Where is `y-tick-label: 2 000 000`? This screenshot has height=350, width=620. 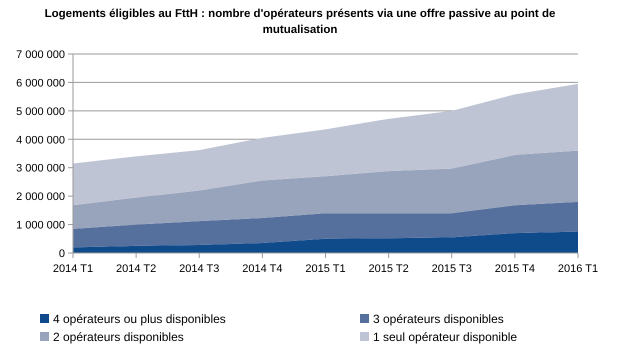
y-tick-label: 2 000 000 is located at coordinates (40, 197).